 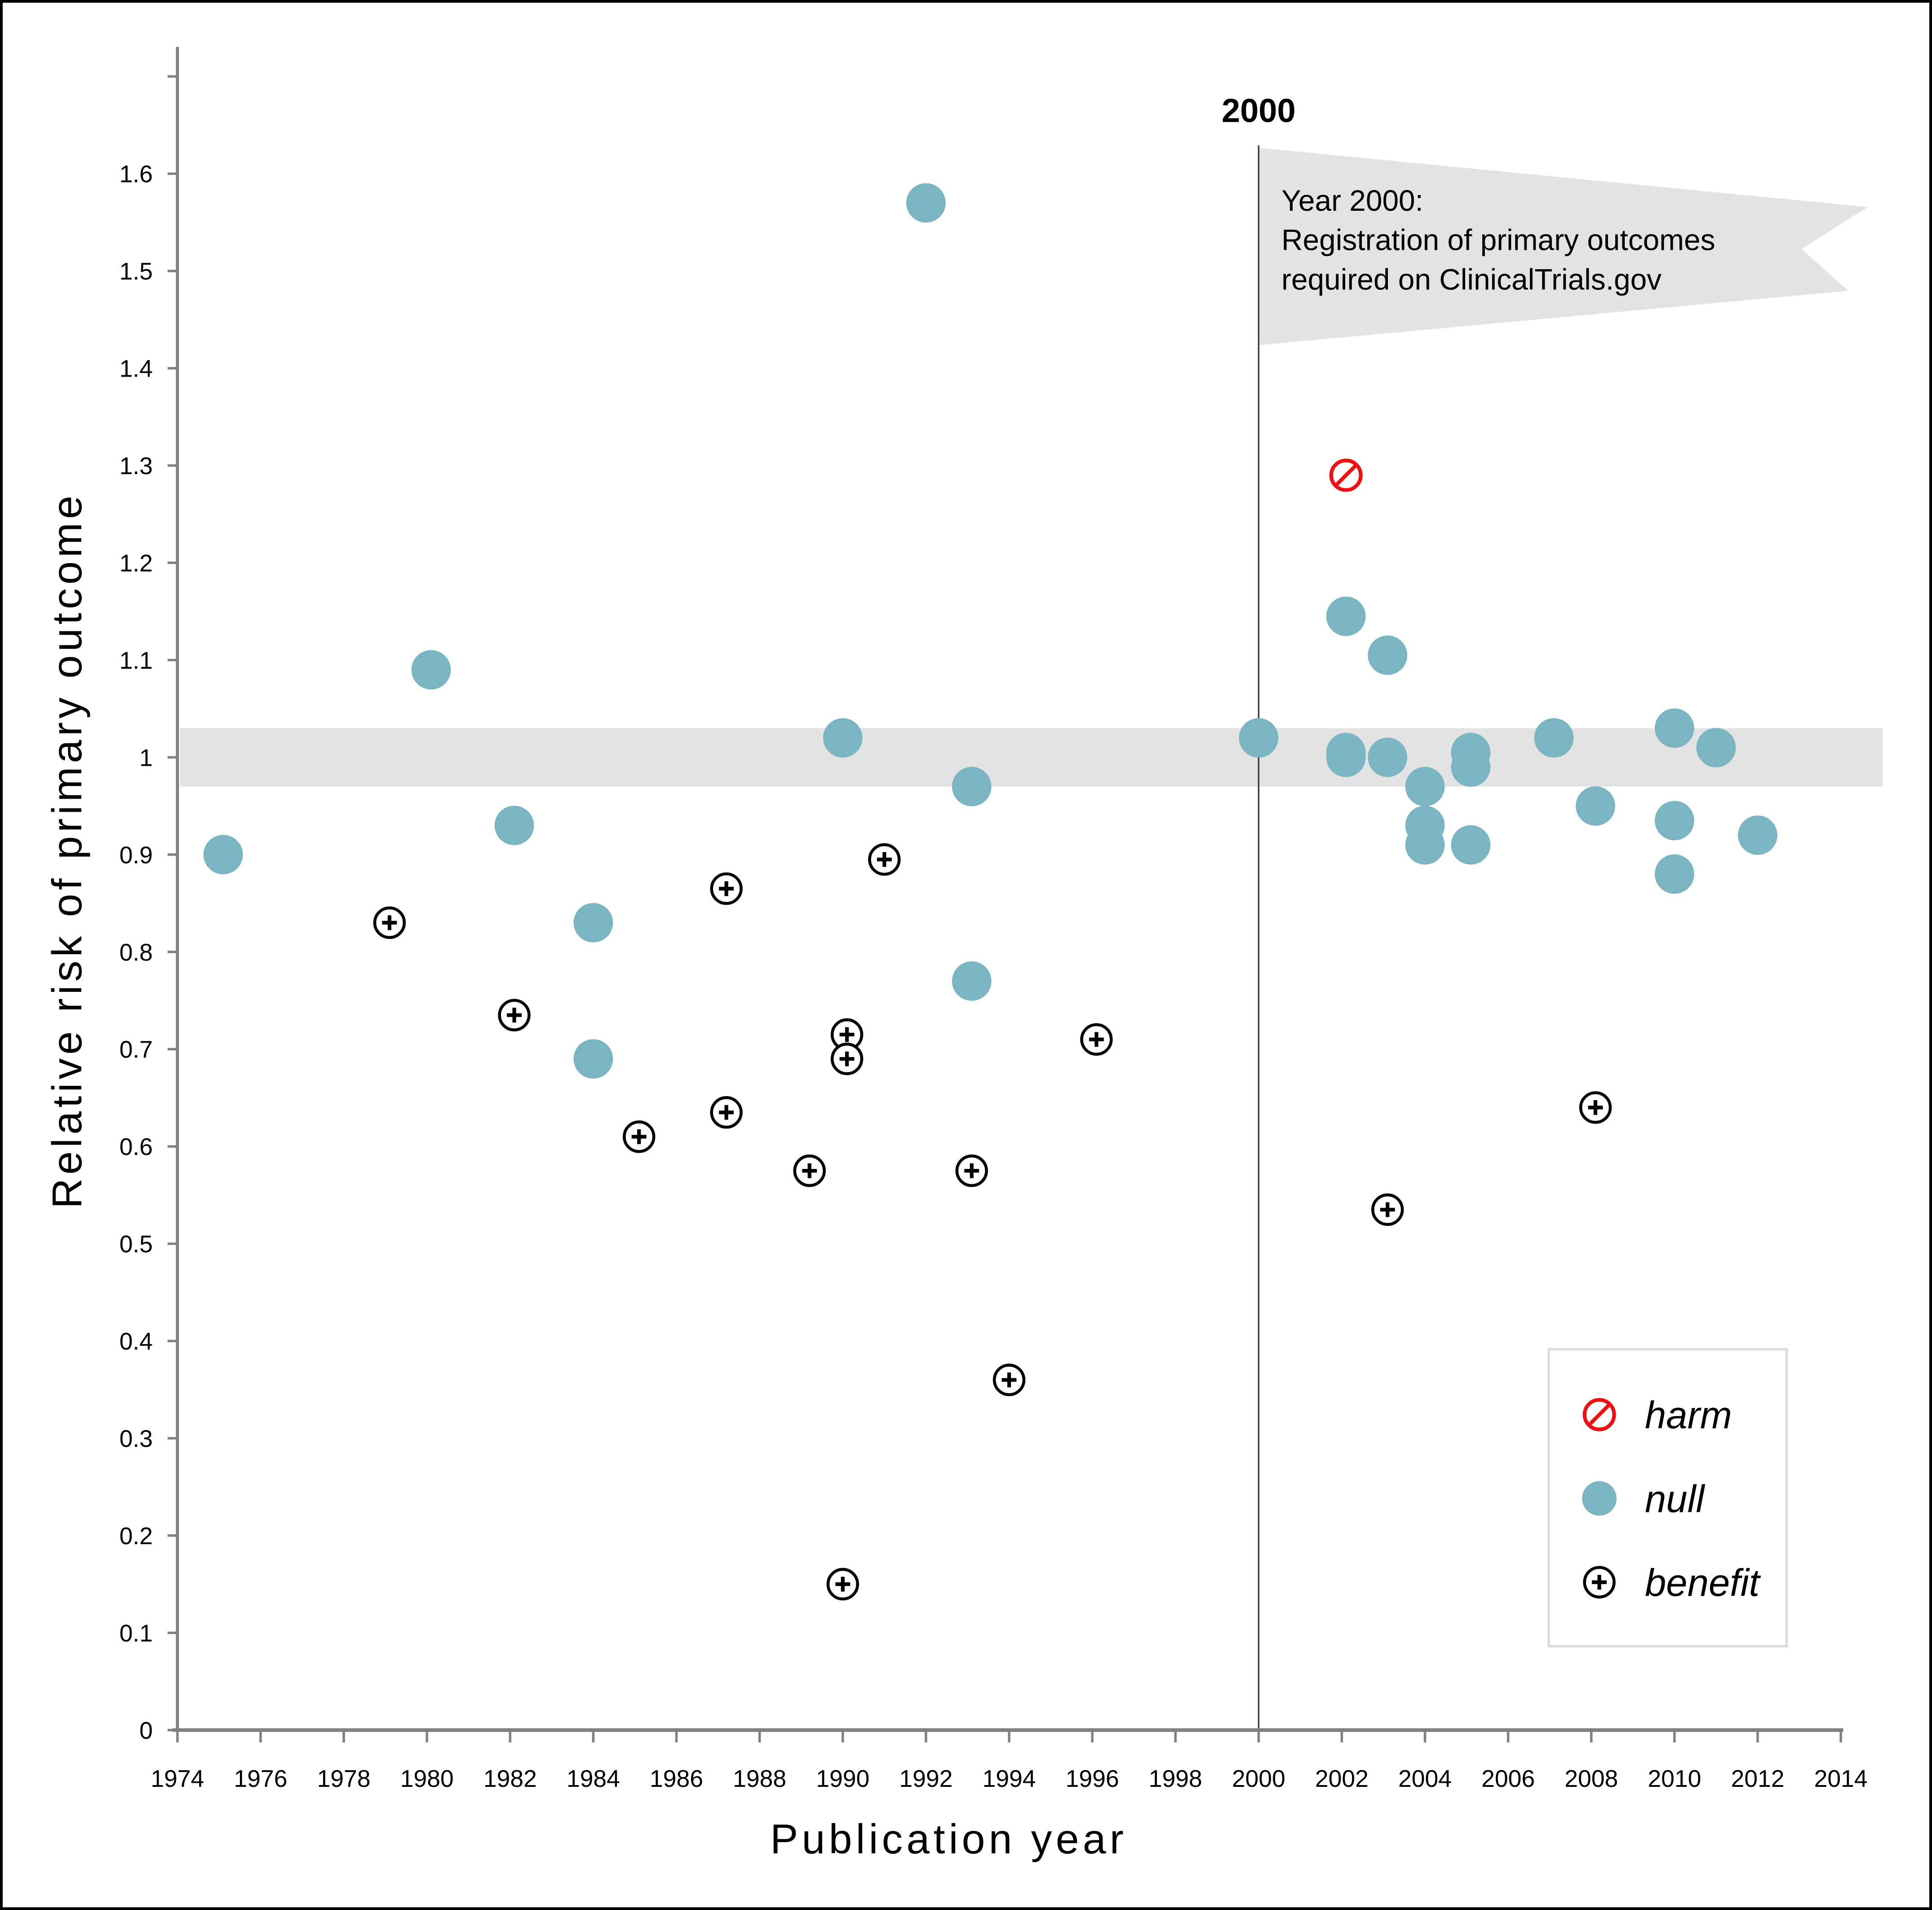 I want to click on y-tick-label: 0.3, so click(x=136, y=1439).